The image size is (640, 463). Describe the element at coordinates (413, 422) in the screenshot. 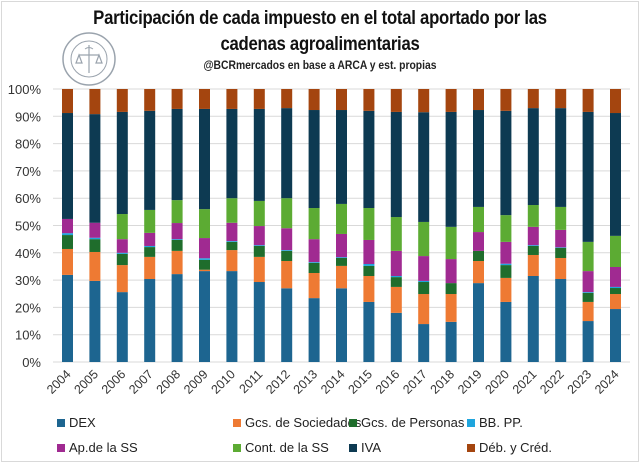

I see `legend-label: Gcs. de Personas` at that location.